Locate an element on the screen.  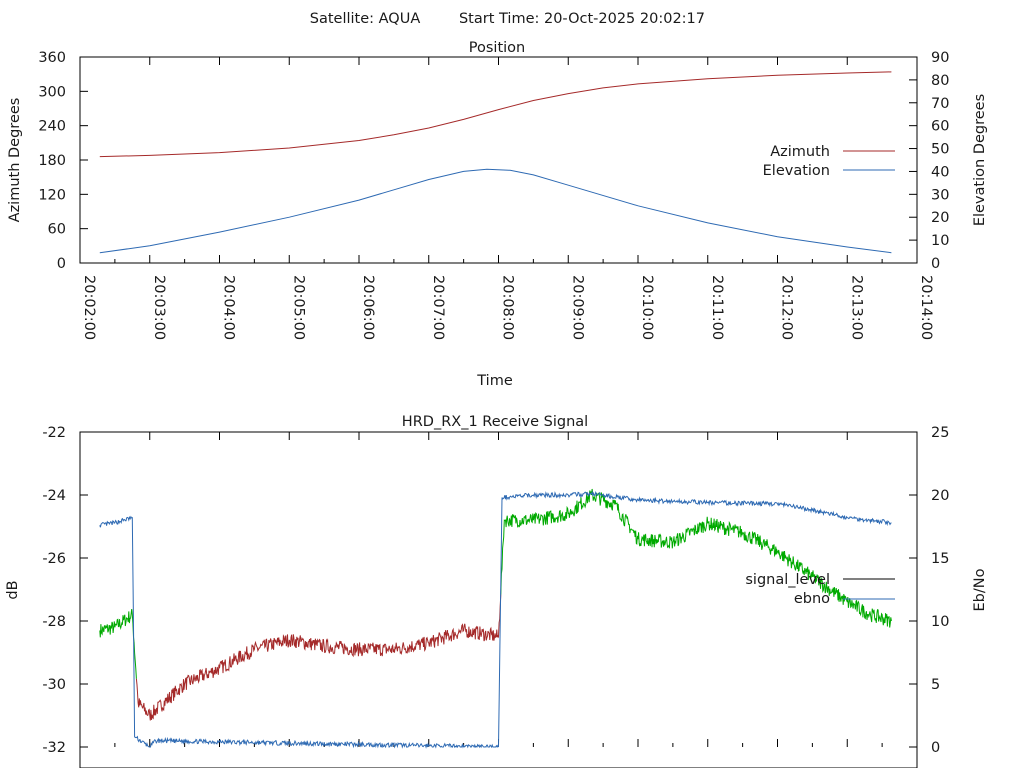
y-tick-label: -26 is located at coordinates (54, 559).